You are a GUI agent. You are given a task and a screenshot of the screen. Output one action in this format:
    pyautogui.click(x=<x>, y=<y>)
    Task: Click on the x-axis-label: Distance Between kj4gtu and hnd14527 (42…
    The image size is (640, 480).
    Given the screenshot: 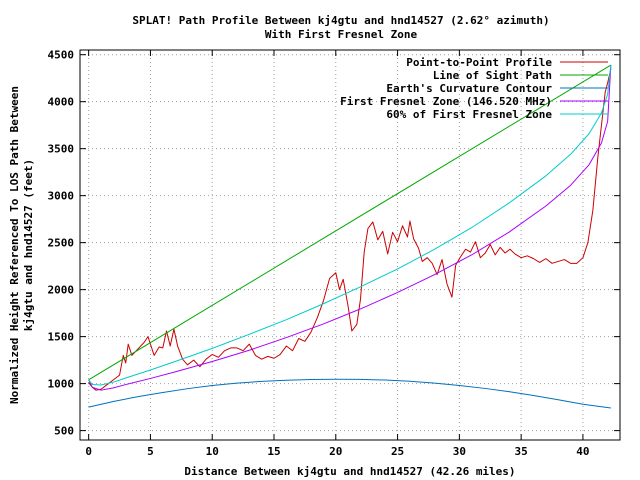 What is the action you would take?
    pyautogui.click(x=349, y=471)
    